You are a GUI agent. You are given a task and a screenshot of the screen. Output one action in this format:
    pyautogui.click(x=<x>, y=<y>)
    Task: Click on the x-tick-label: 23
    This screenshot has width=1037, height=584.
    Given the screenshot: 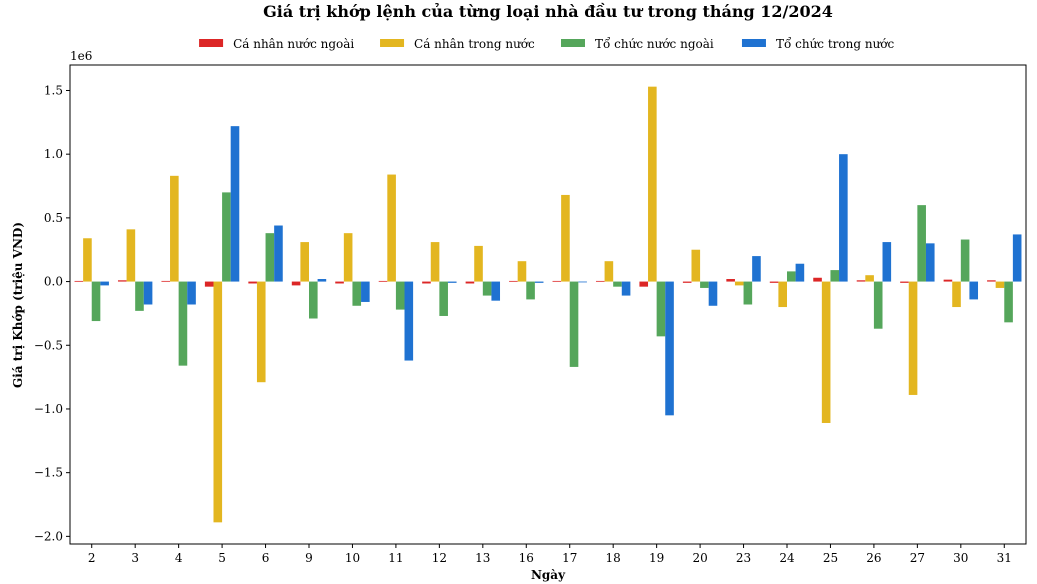 What is the action you would take?
    pyautogui.click(x=743, y=558)
    